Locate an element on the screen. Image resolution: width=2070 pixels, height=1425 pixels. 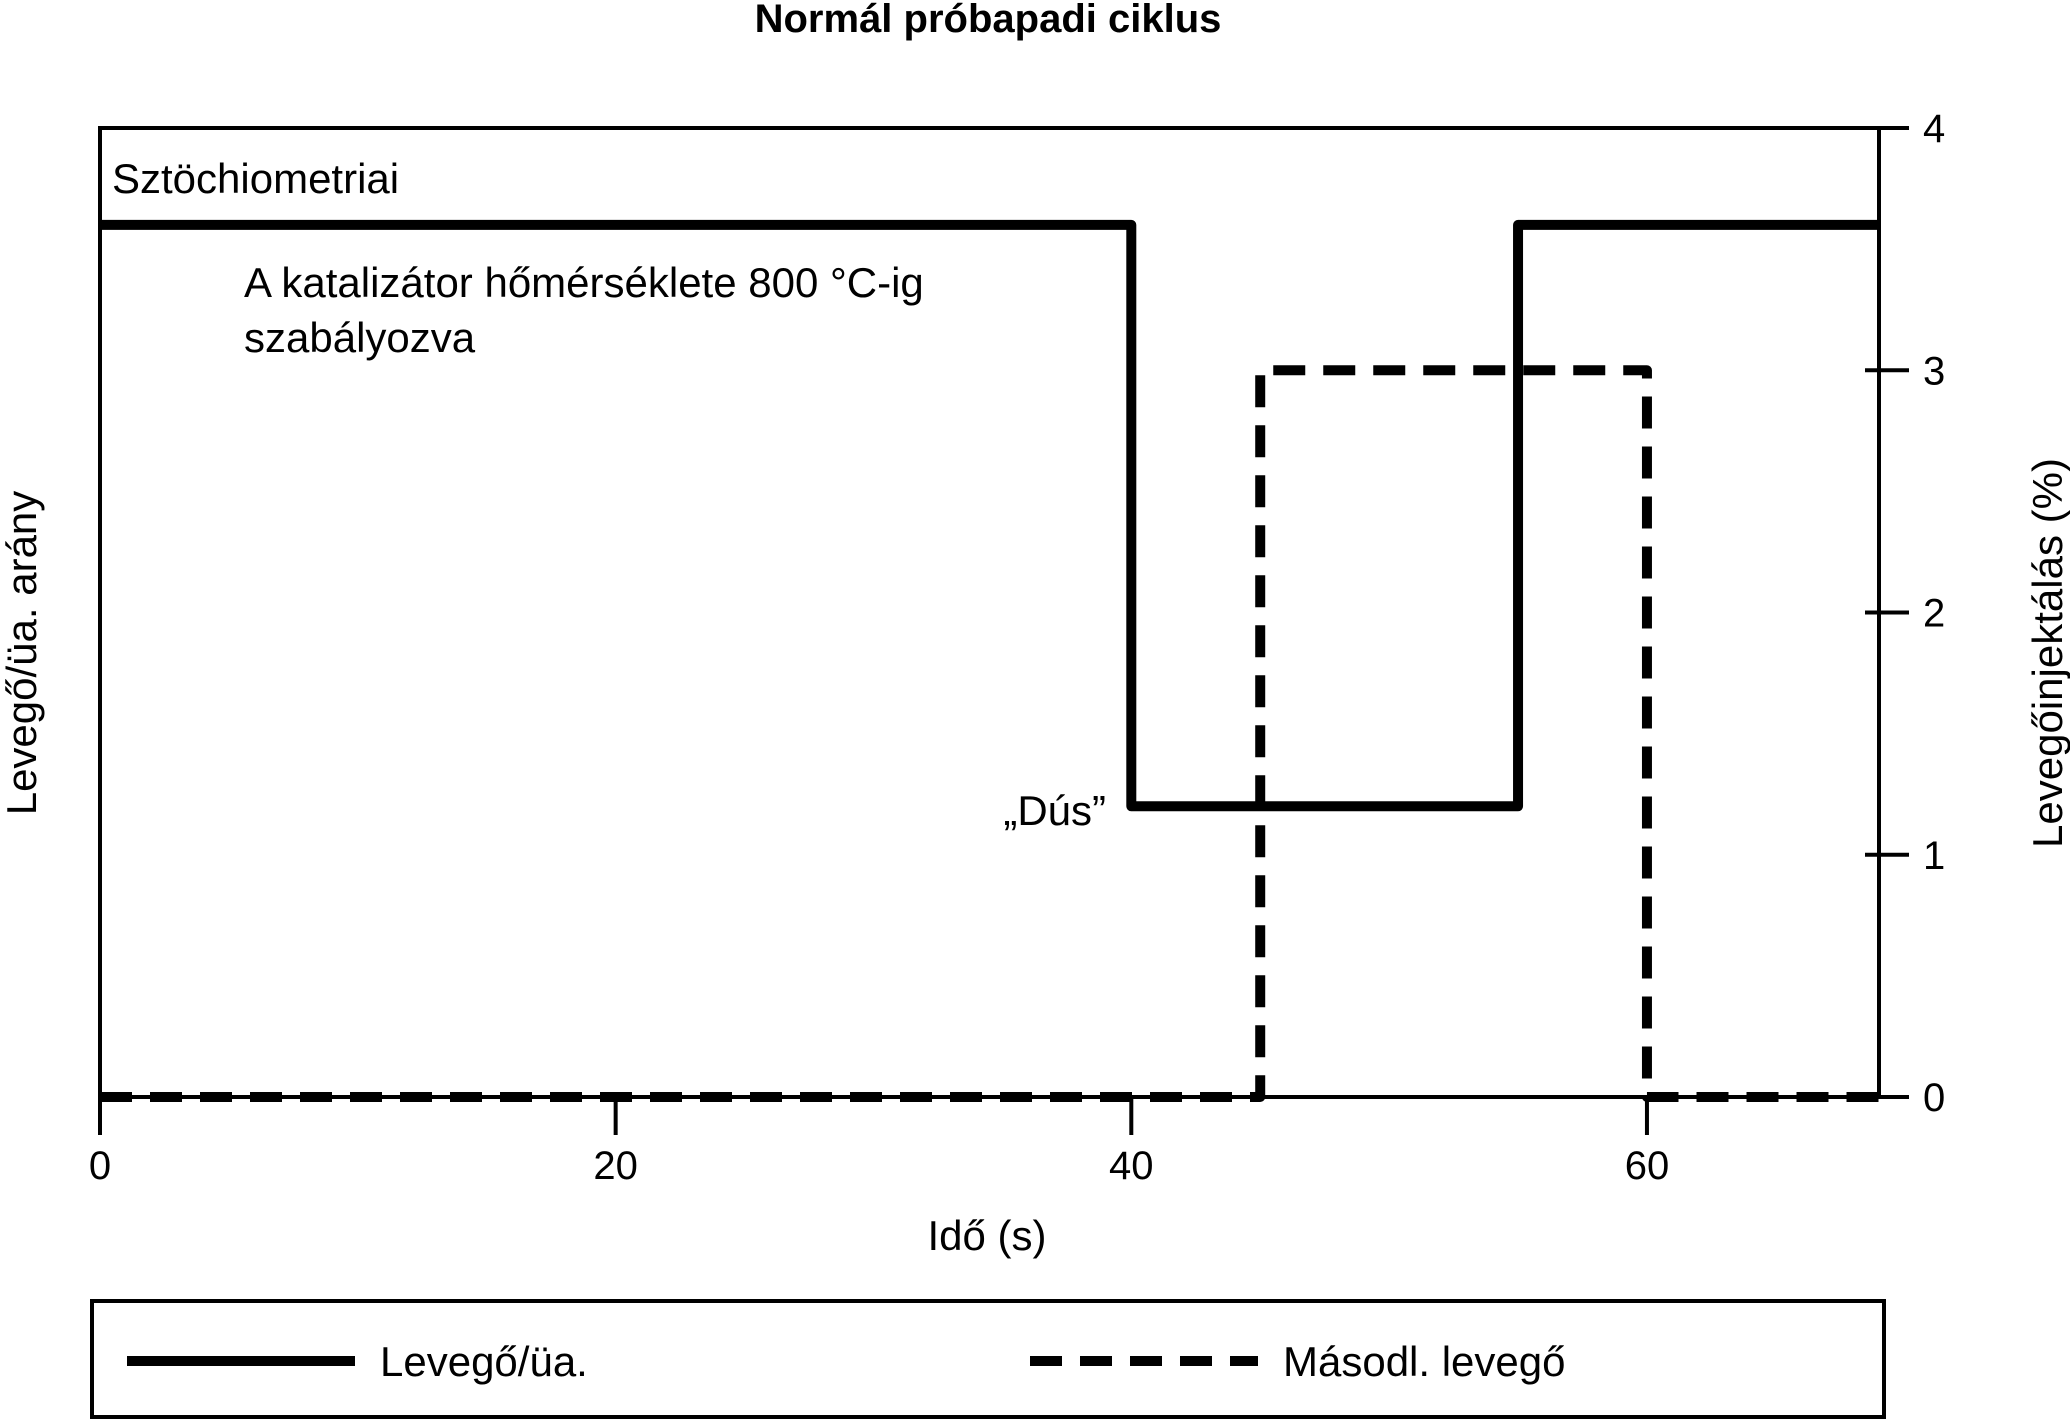
y-right-axis-label: Levegőinjektálás (%) is located at coordinates (2047, 653).